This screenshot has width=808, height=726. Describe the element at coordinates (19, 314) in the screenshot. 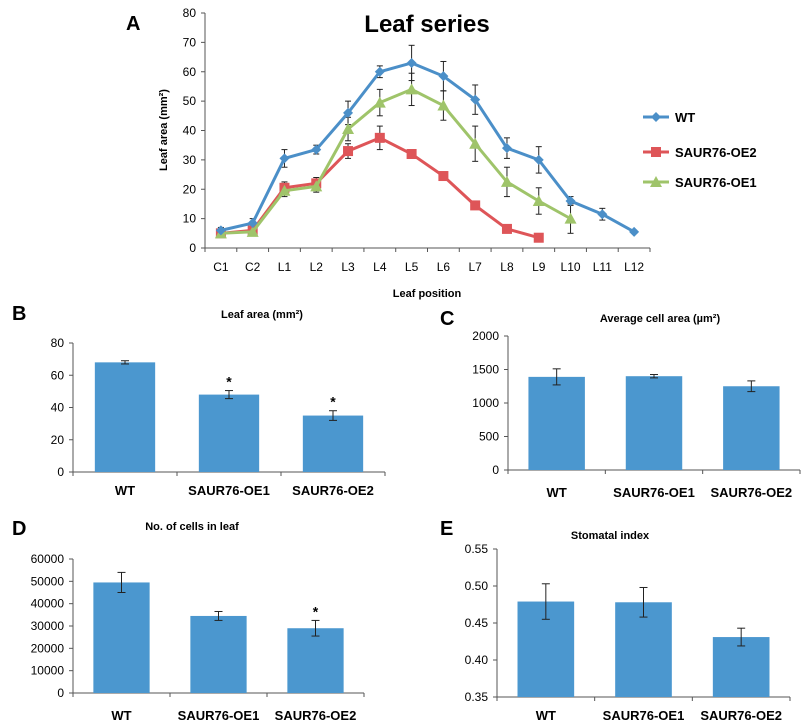

I see `panel-letter-b: B` at that location.